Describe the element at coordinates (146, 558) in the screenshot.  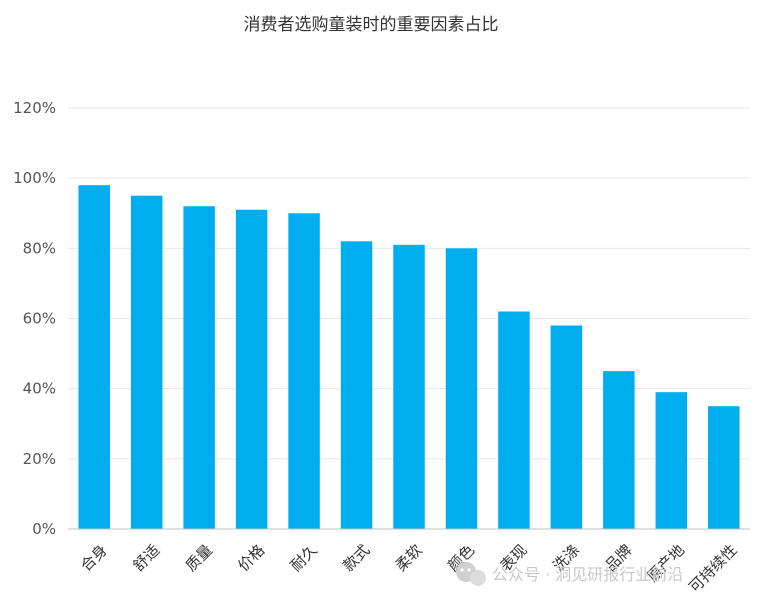
I see `x-tick-label: 舒适` at that location.